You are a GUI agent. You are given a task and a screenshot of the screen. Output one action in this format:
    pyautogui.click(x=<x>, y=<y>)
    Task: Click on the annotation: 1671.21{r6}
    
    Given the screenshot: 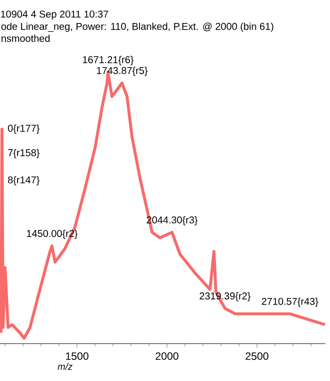 What is the action you would take?
    pyautogui.click(x=108, y=61)
    